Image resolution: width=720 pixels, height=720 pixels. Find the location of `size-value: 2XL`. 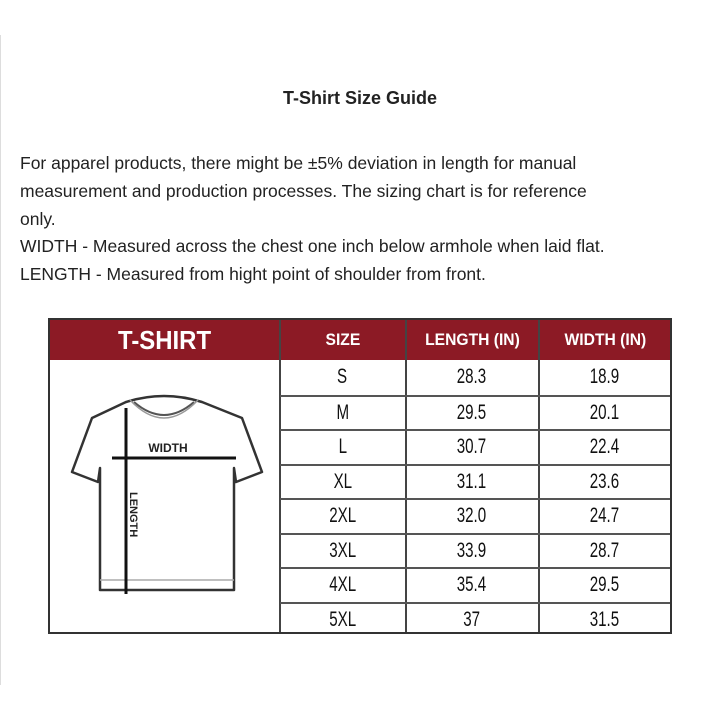

size-value: 2XL is located at coordinates (342, 516).